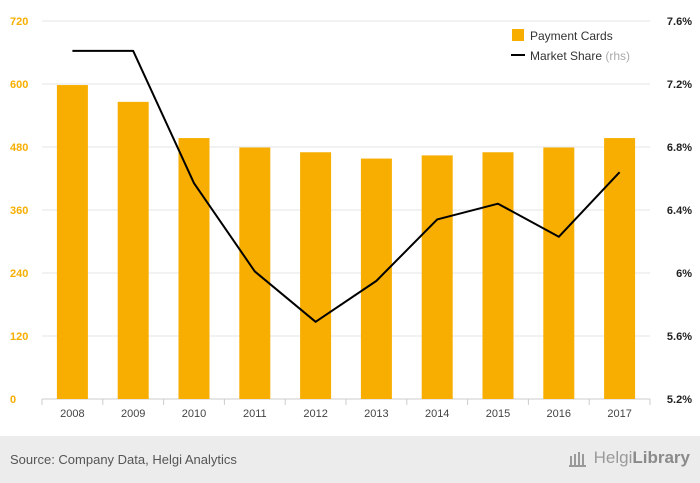 The image size is (700, 483). Describe the element at coordinates (684, 274) in the screenshot. I see `y-right-tick-label: 6%` at that location.